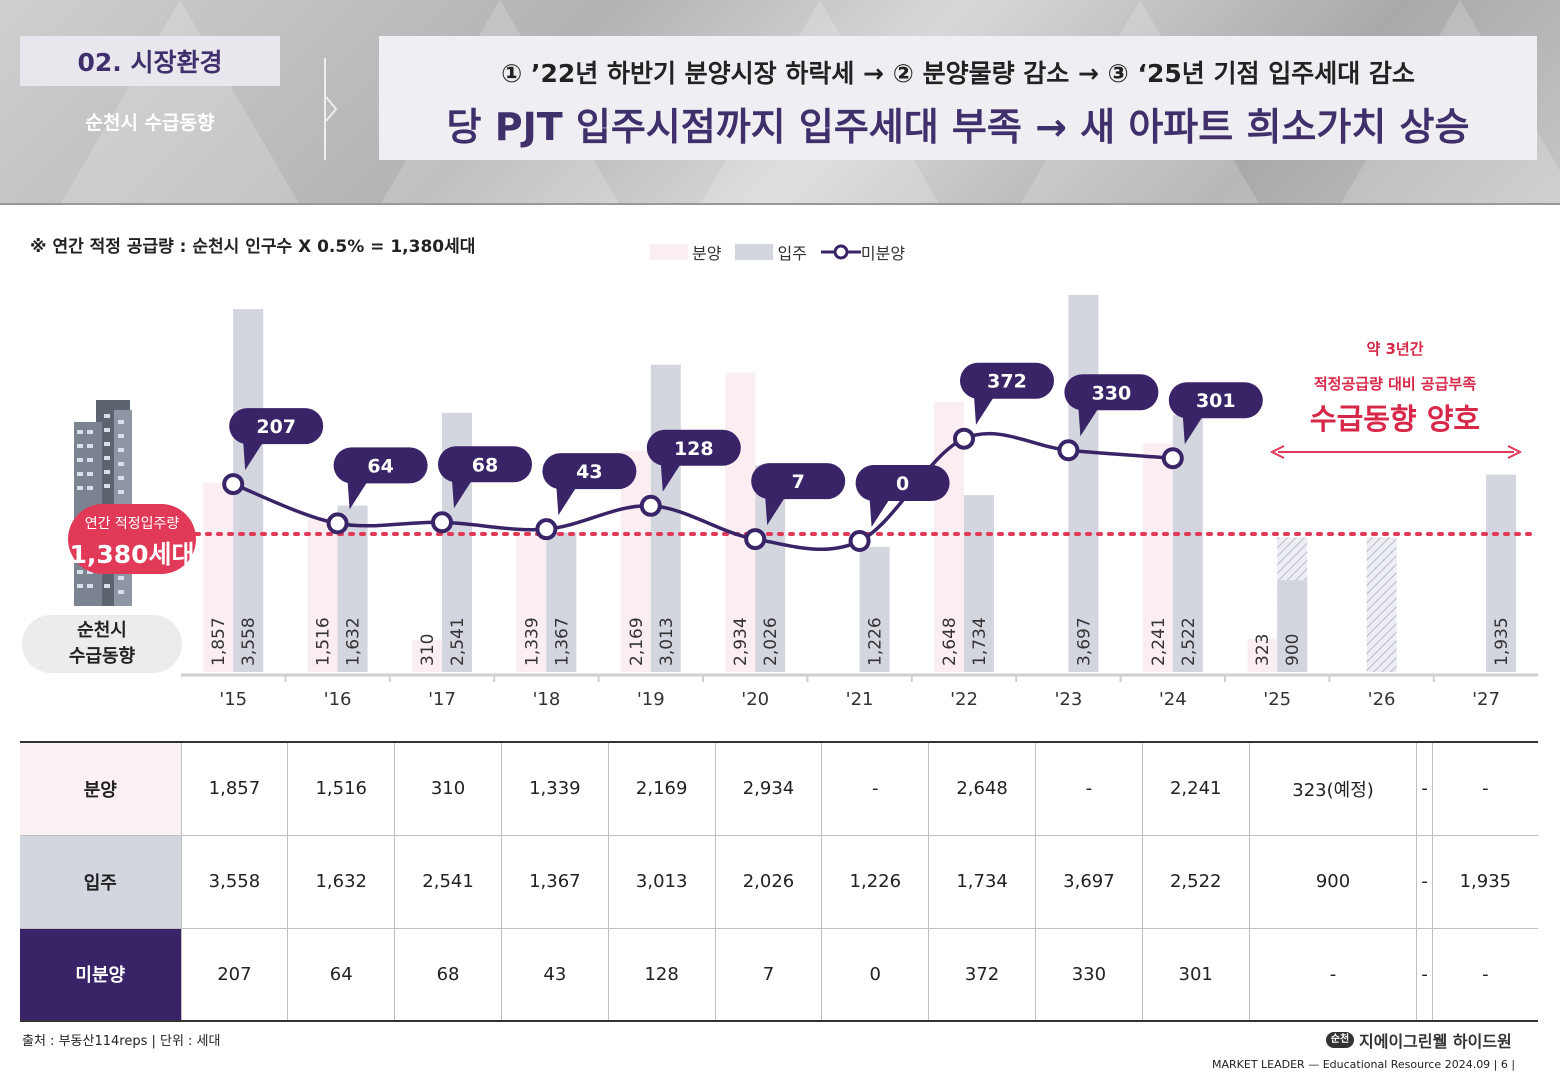 Image resolution: width=1560 pixels, height=1080 pixels. Describe the element at coordinates (234, 881) in the screenshot. I see `table-cell: 3,558` at that location.